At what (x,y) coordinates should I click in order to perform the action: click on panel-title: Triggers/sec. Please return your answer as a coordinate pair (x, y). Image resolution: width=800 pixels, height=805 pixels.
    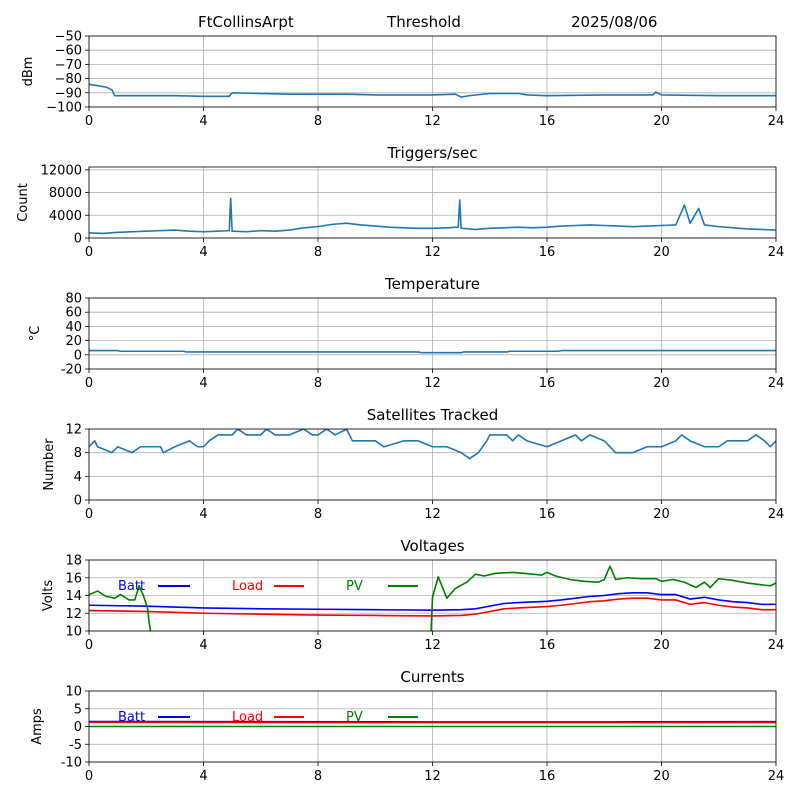
    Looking at the image, I should click on (432, 153).